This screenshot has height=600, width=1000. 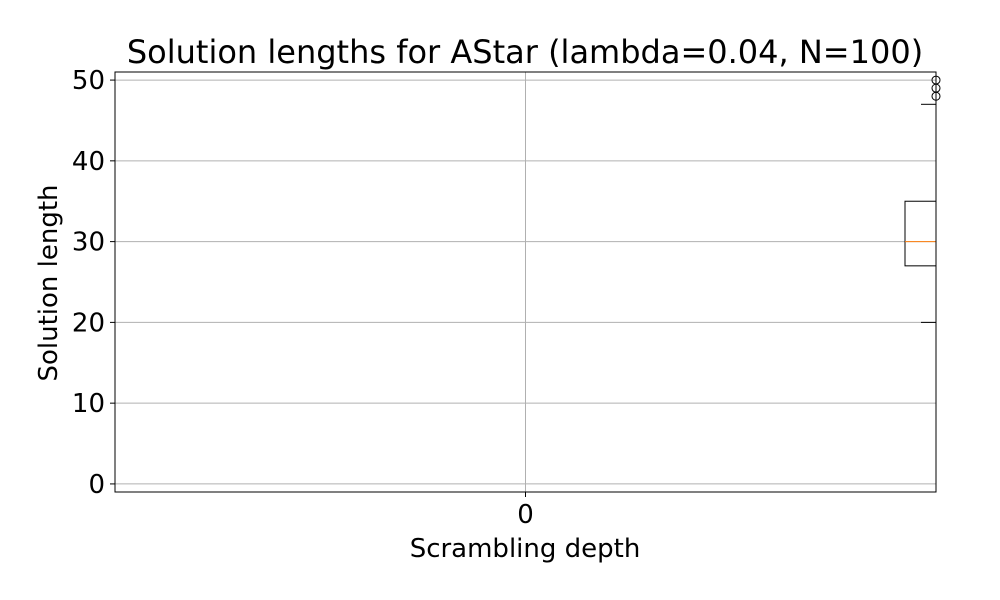 I want to click on y-tick-label: 30, so click(x=88, y=243).